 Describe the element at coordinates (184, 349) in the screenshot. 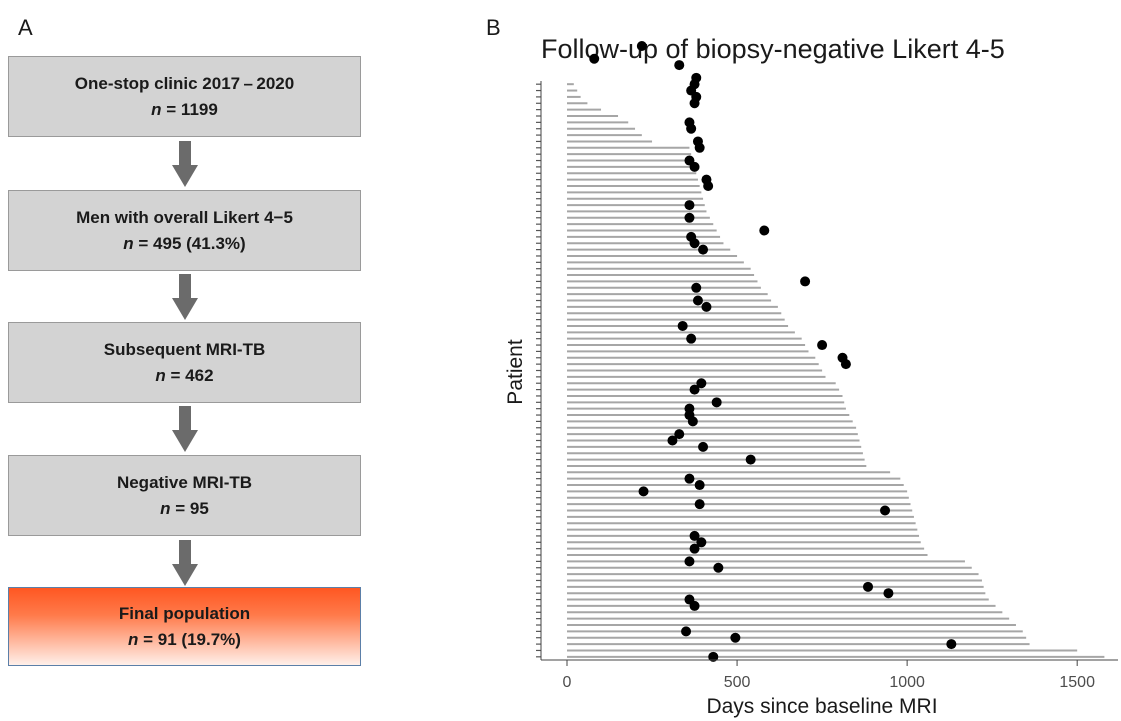

I see `flow-box-title: Subsequent MRI-TB` at that location.